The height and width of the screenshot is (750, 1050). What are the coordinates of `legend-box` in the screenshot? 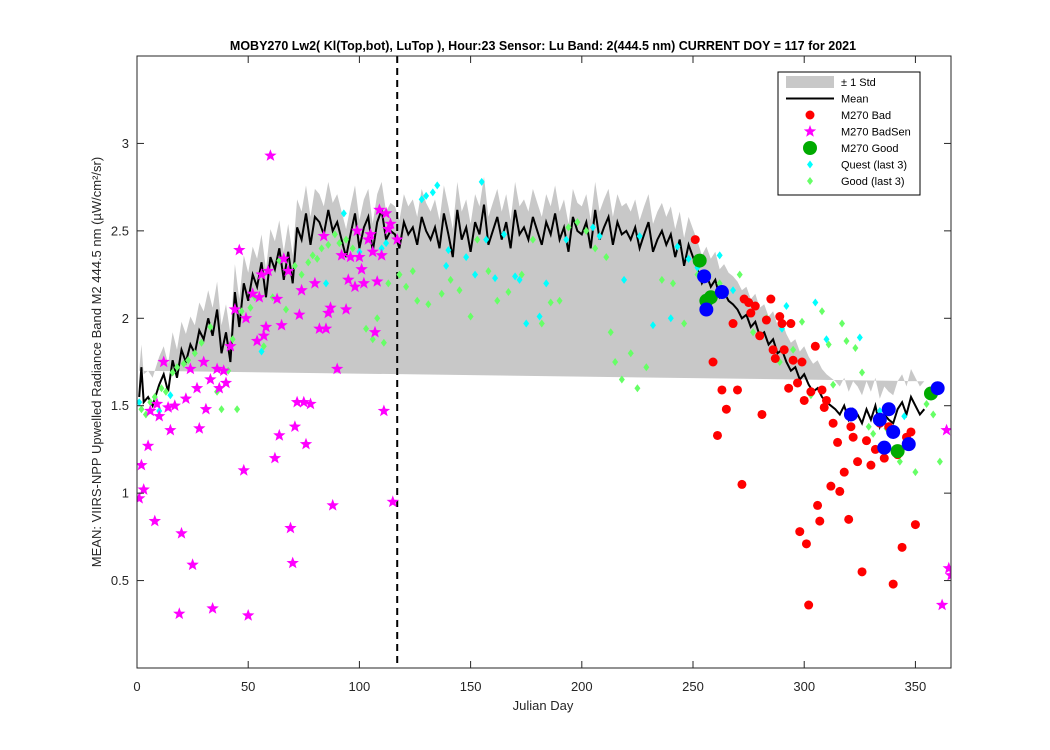 It's located at (849, 133).